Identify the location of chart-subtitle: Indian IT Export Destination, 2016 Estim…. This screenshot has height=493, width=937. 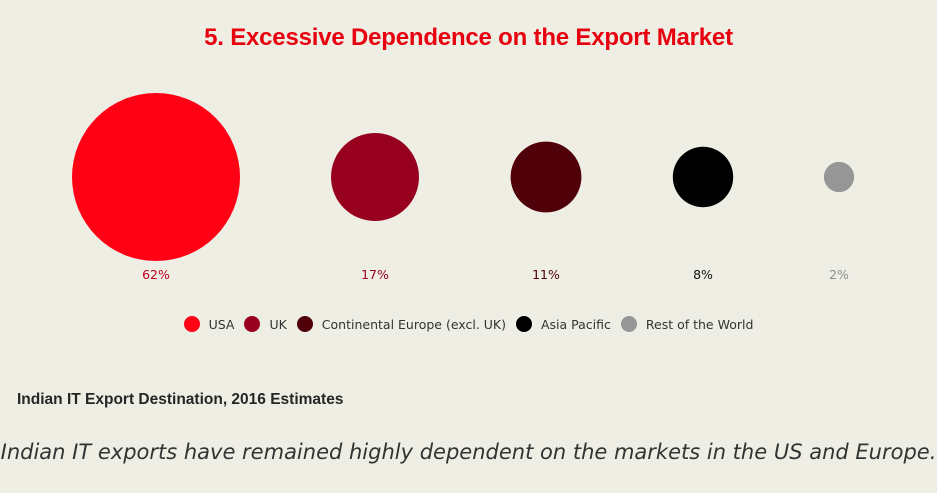
(180, 399).